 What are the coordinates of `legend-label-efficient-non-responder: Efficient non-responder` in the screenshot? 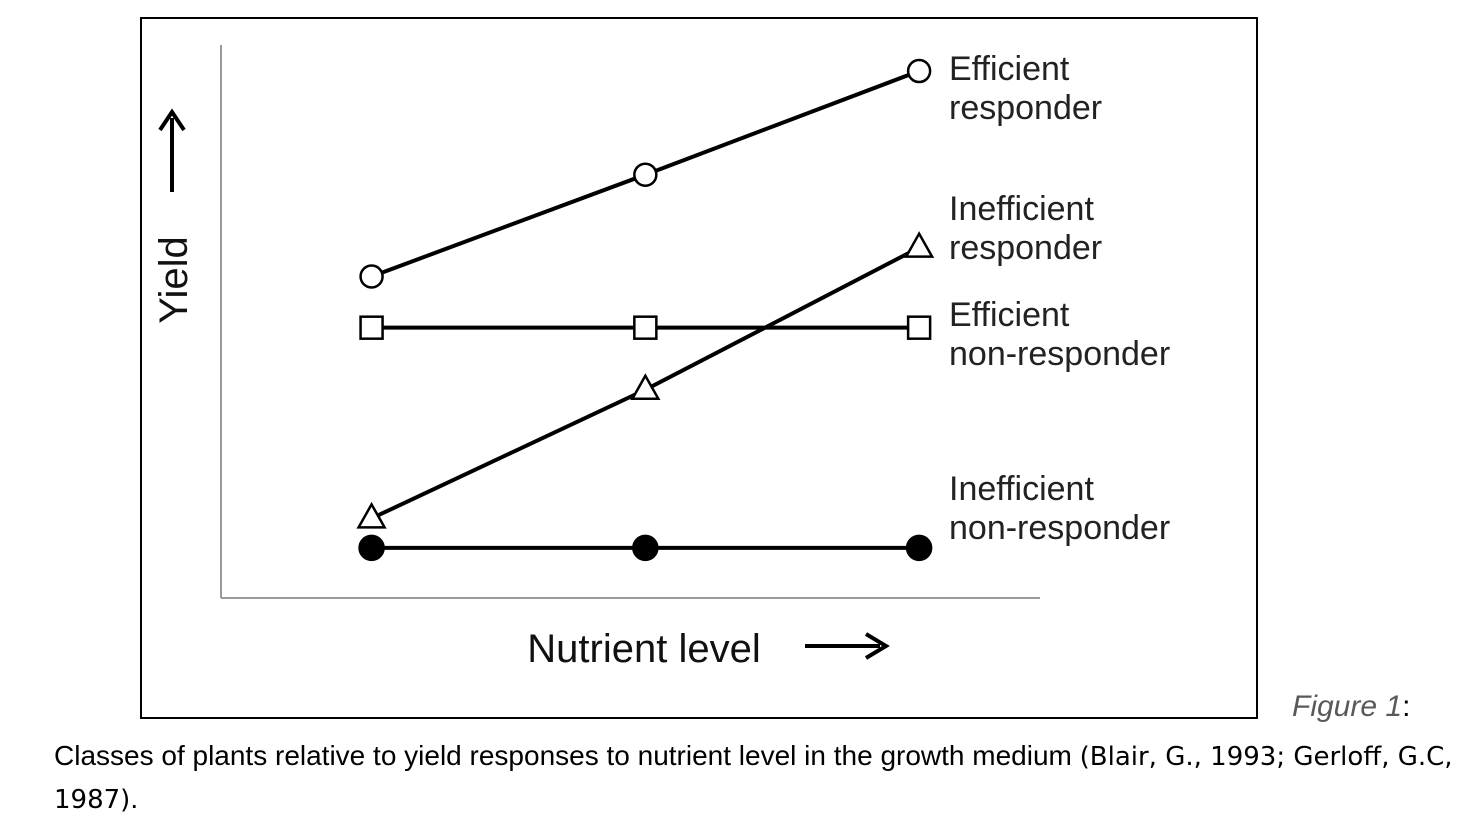 It's located at (1059, 334).